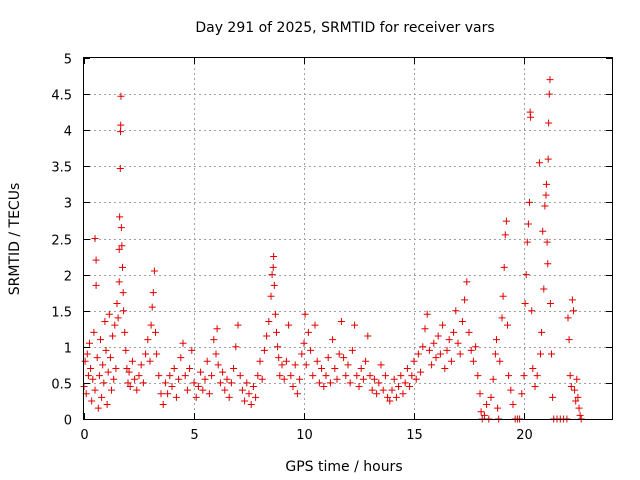  What do you see at coordinates (15, 239) in the screenshot?
I see `y-axis-label: SRMTID / TECUs` at bounding box center [15, 239].